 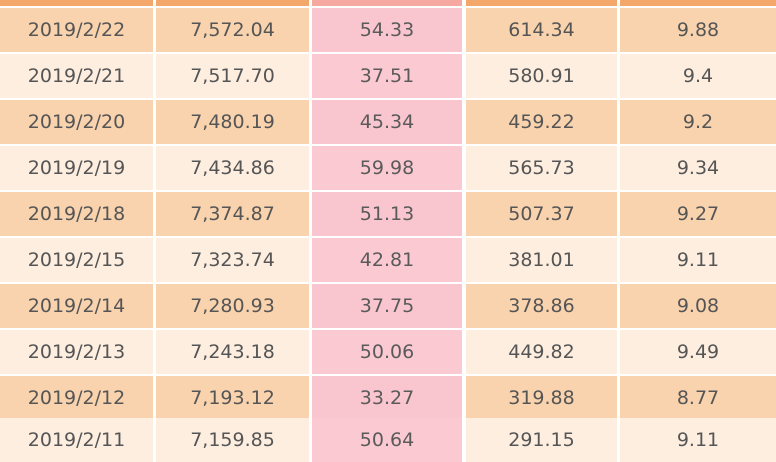 I want to click on date-cell: 2019/2/12, so click(x=76, y=398).